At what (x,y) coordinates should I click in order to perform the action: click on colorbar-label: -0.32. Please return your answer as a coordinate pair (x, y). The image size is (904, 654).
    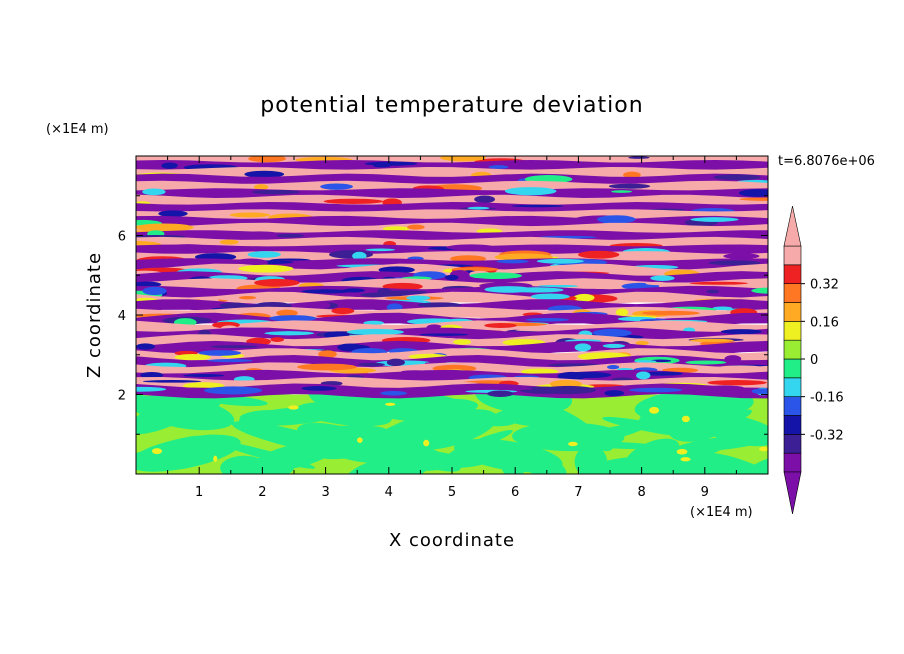
    Looking at the image, I should click on (827, 435).